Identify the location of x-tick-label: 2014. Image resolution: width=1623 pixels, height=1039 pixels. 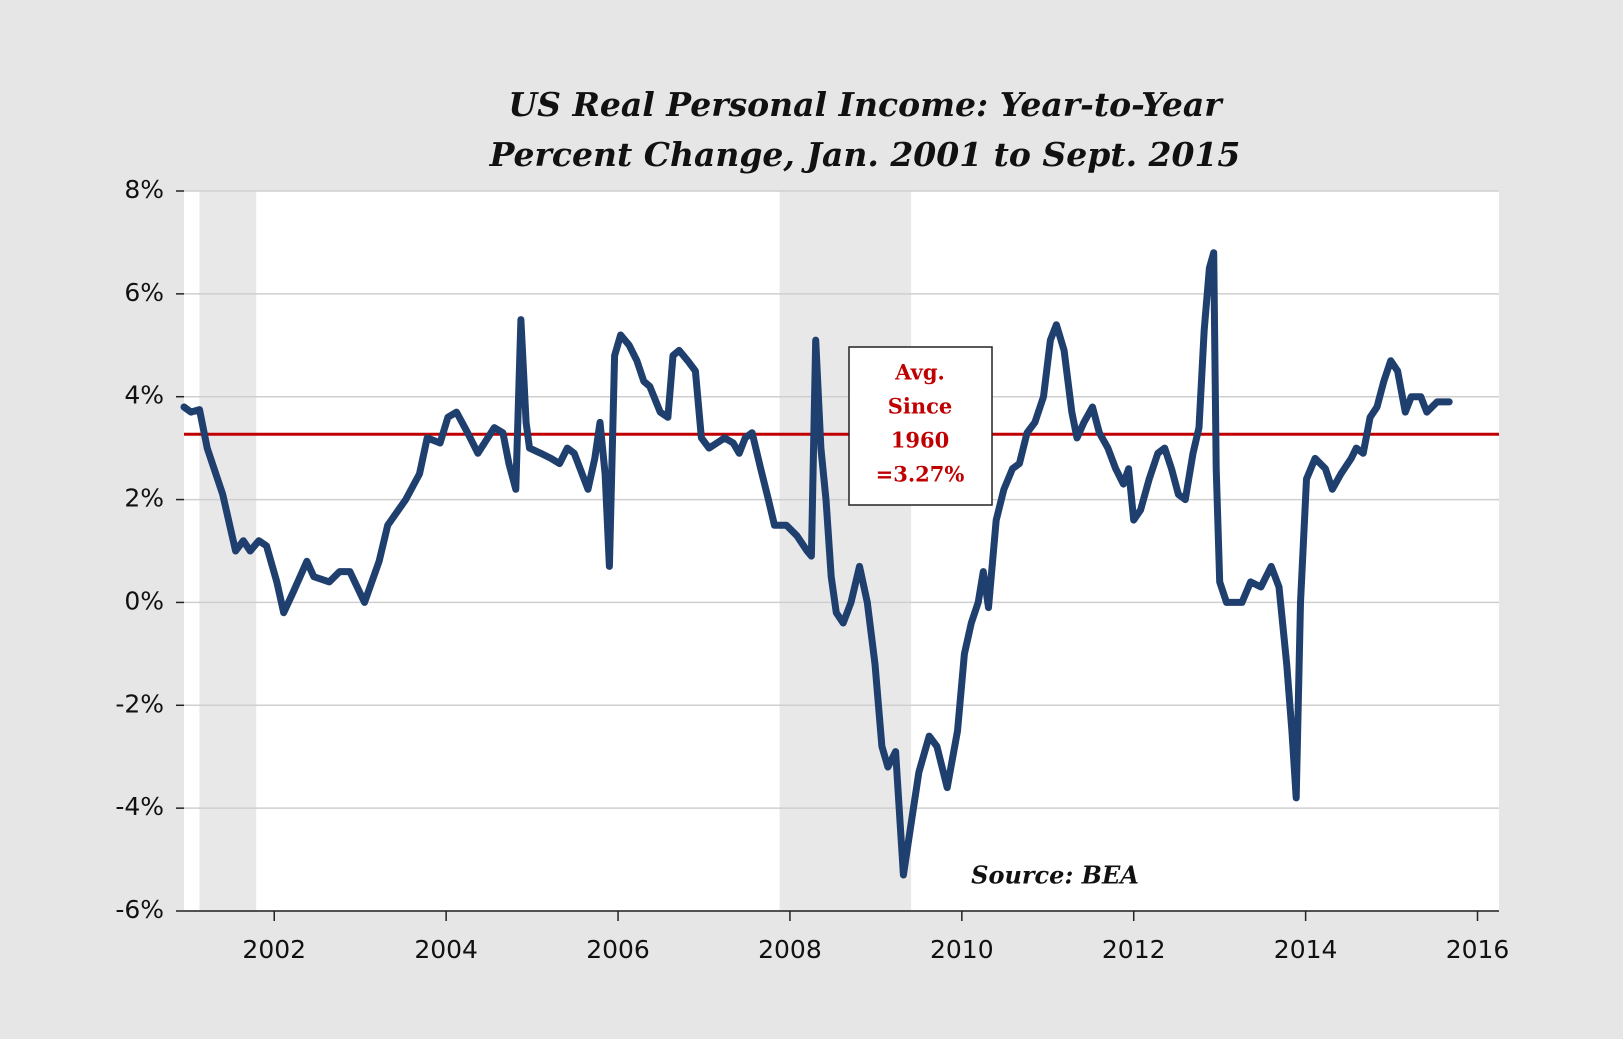
(1306, 949).